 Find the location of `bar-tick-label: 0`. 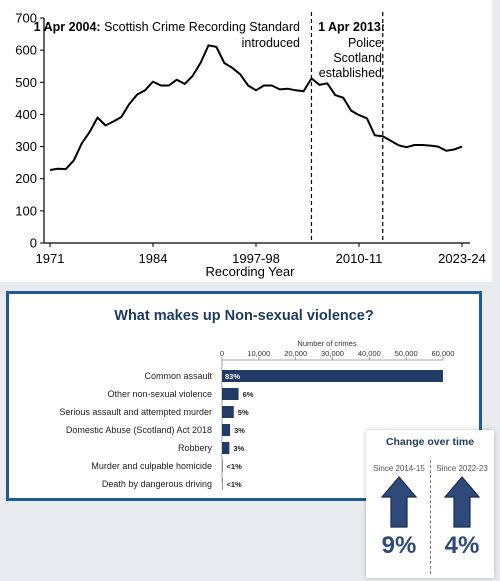

bar-tick-label: 0 is located at coordinates (222, 353).